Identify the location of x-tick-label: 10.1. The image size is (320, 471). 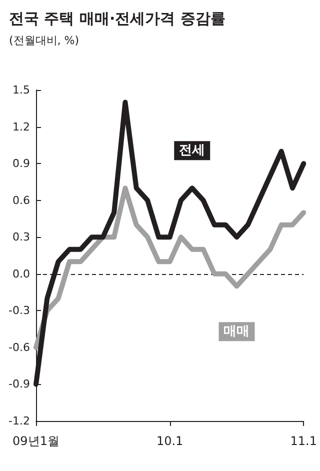
(170, 441).